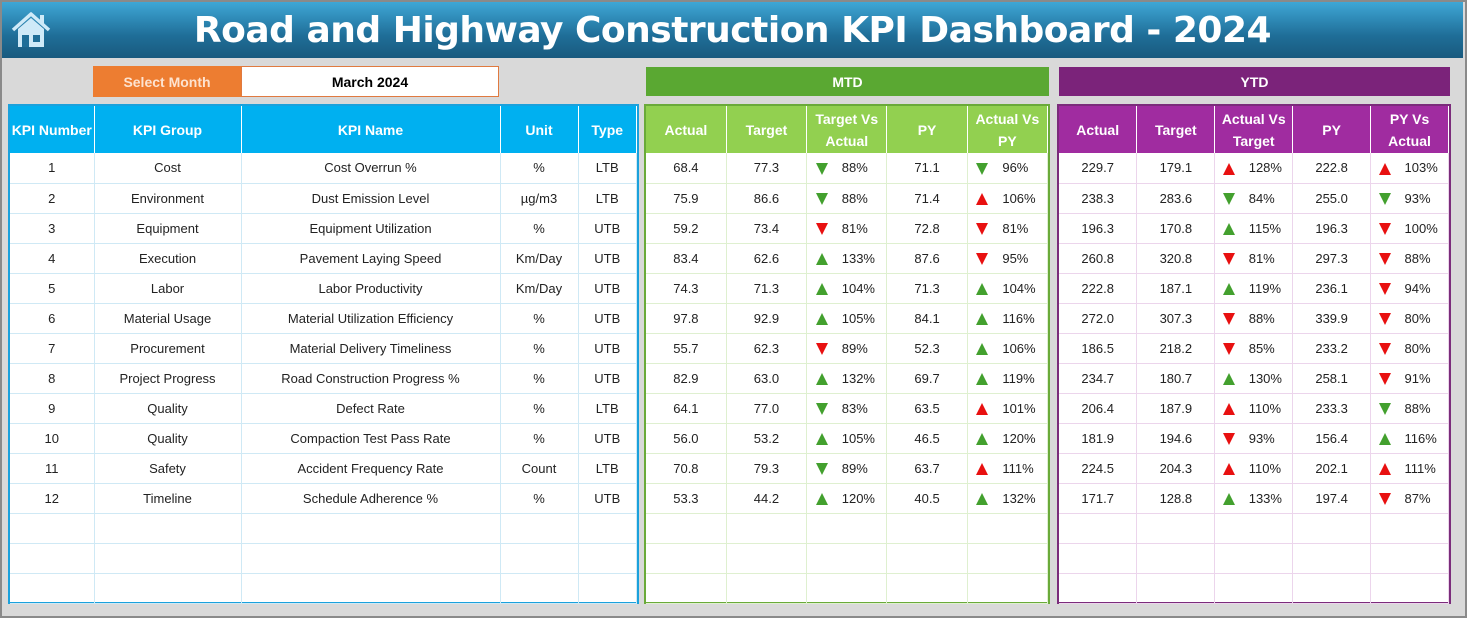 This screenshot has width=1467, height=618. What do you see at coordinates (52, 288) in the screenshot?
I see `kpi-num-cell: 5` at bounding box center [52, 288].